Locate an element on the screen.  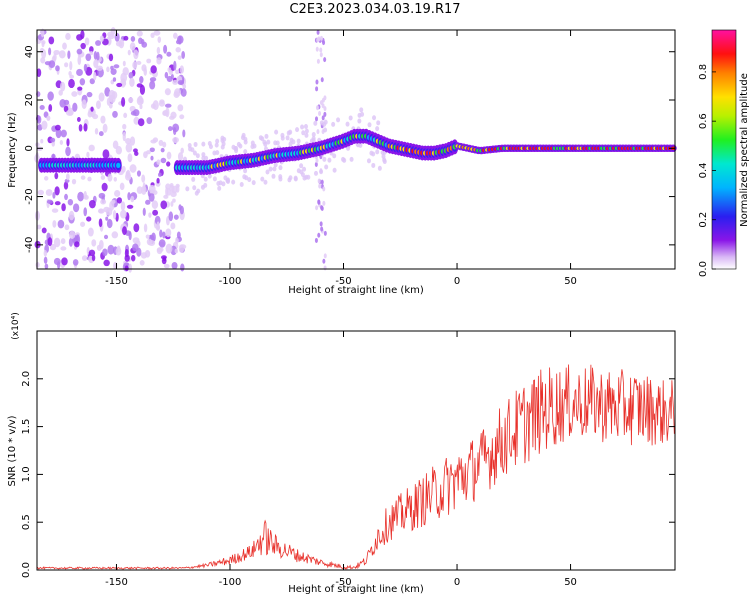
spectrogram-y-tick-label: -40 is located at coordinates (29, 245).